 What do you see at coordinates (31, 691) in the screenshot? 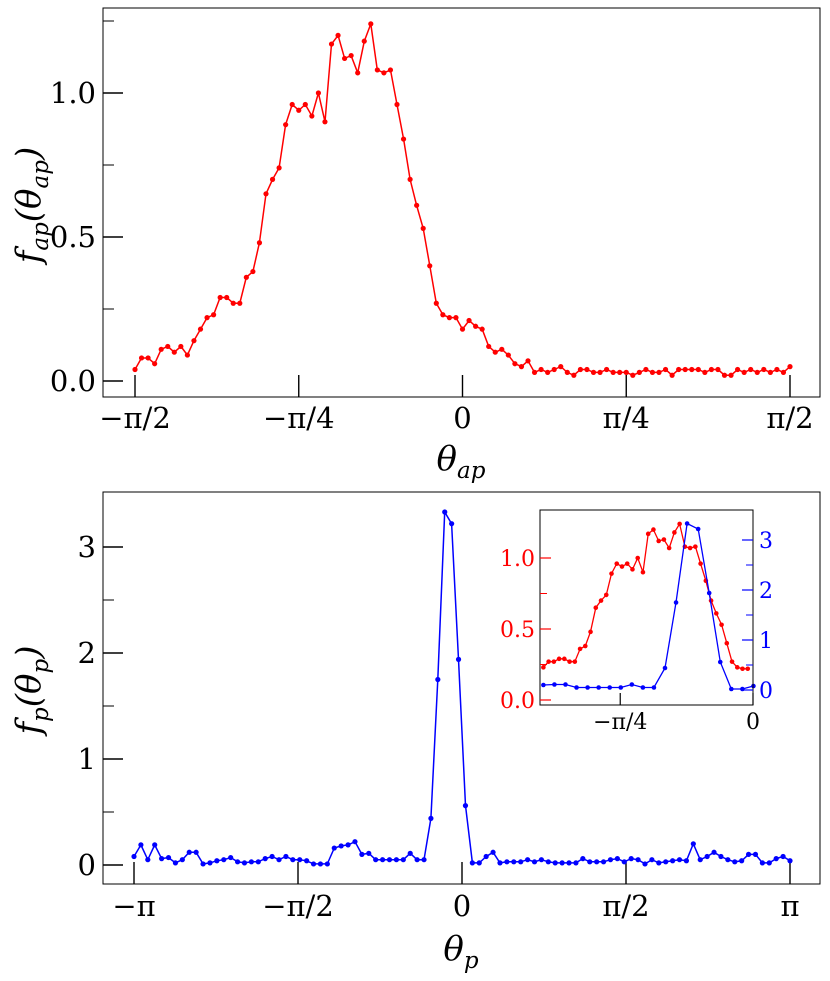
I see `bottom-y-label: fp(θp)` at bounding box center [31, 691].